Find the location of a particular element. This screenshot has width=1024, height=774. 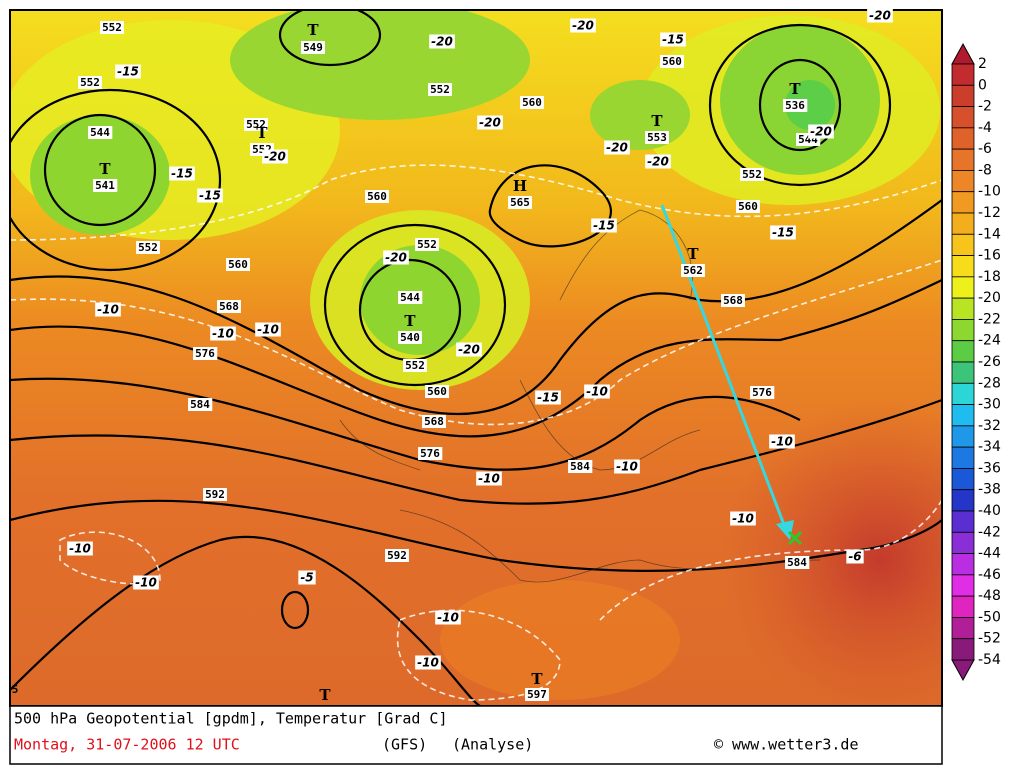

legend-label: -30 is located at coordinates (989, 405).